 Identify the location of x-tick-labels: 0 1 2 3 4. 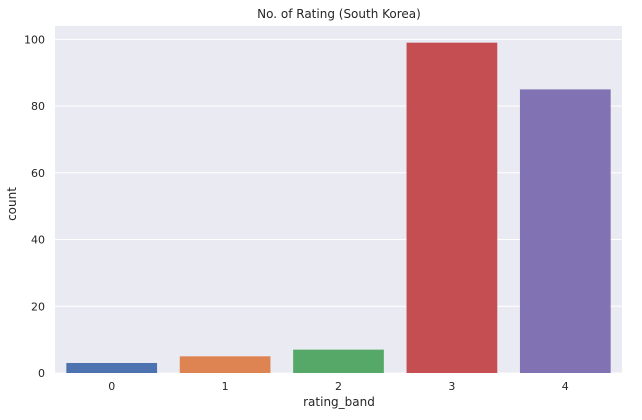
(338, 386).